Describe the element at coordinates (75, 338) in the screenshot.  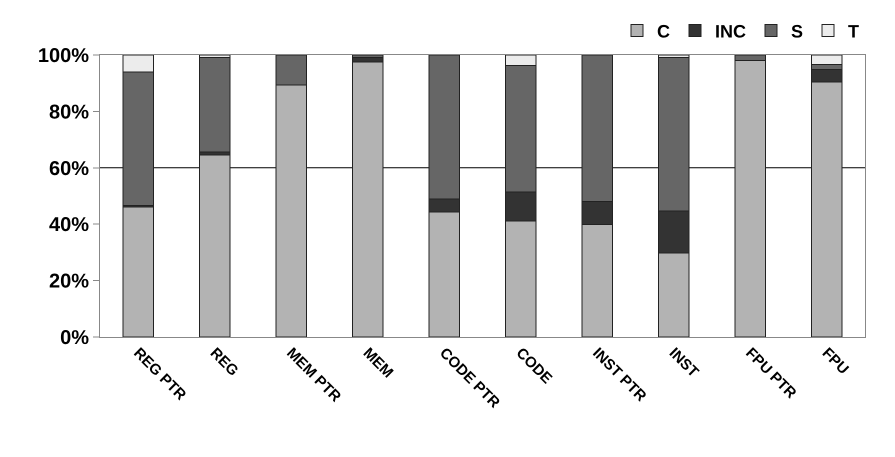
I see `y-tick-label: 0%` at that location.